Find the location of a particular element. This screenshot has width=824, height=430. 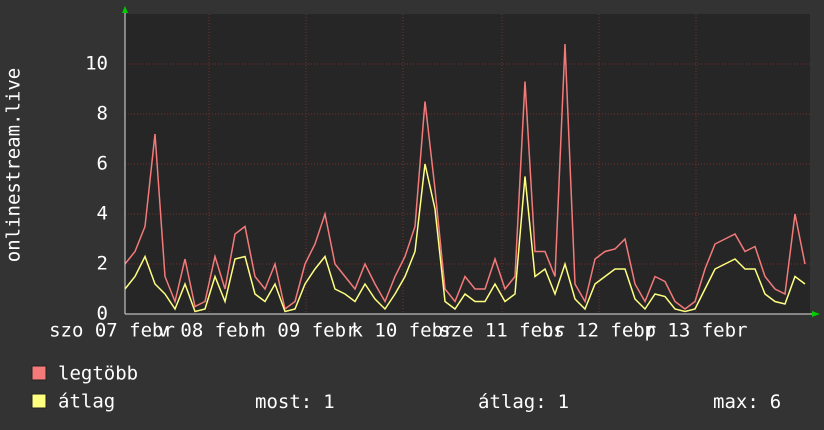

y-tick-label: 8 is located at coordinates (102, 114).